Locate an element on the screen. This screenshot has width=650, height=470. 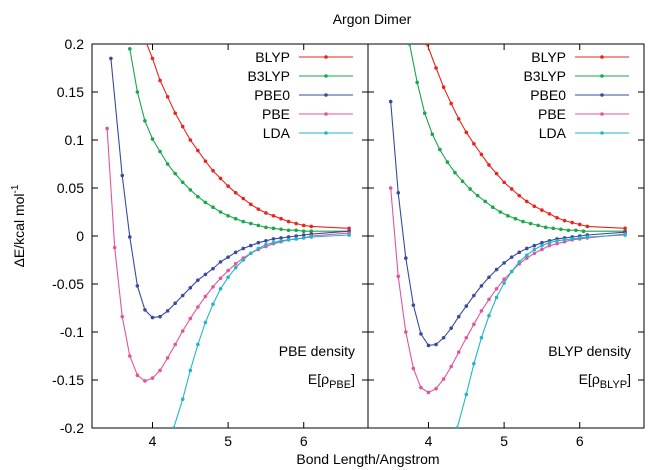
y-tick-label: 0.2 is located at coordinates (75, 44).